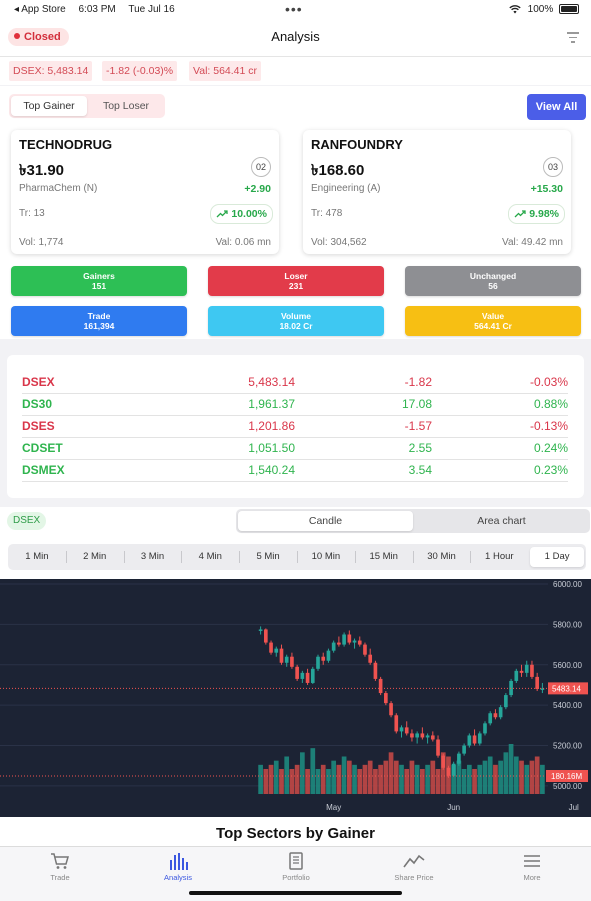 The width and height of the screenshot is (591, 901). What do you see at coordinates (60, 877) in the screenshot?
I see `tab-label: Trade` at bounding box center [60, 877].